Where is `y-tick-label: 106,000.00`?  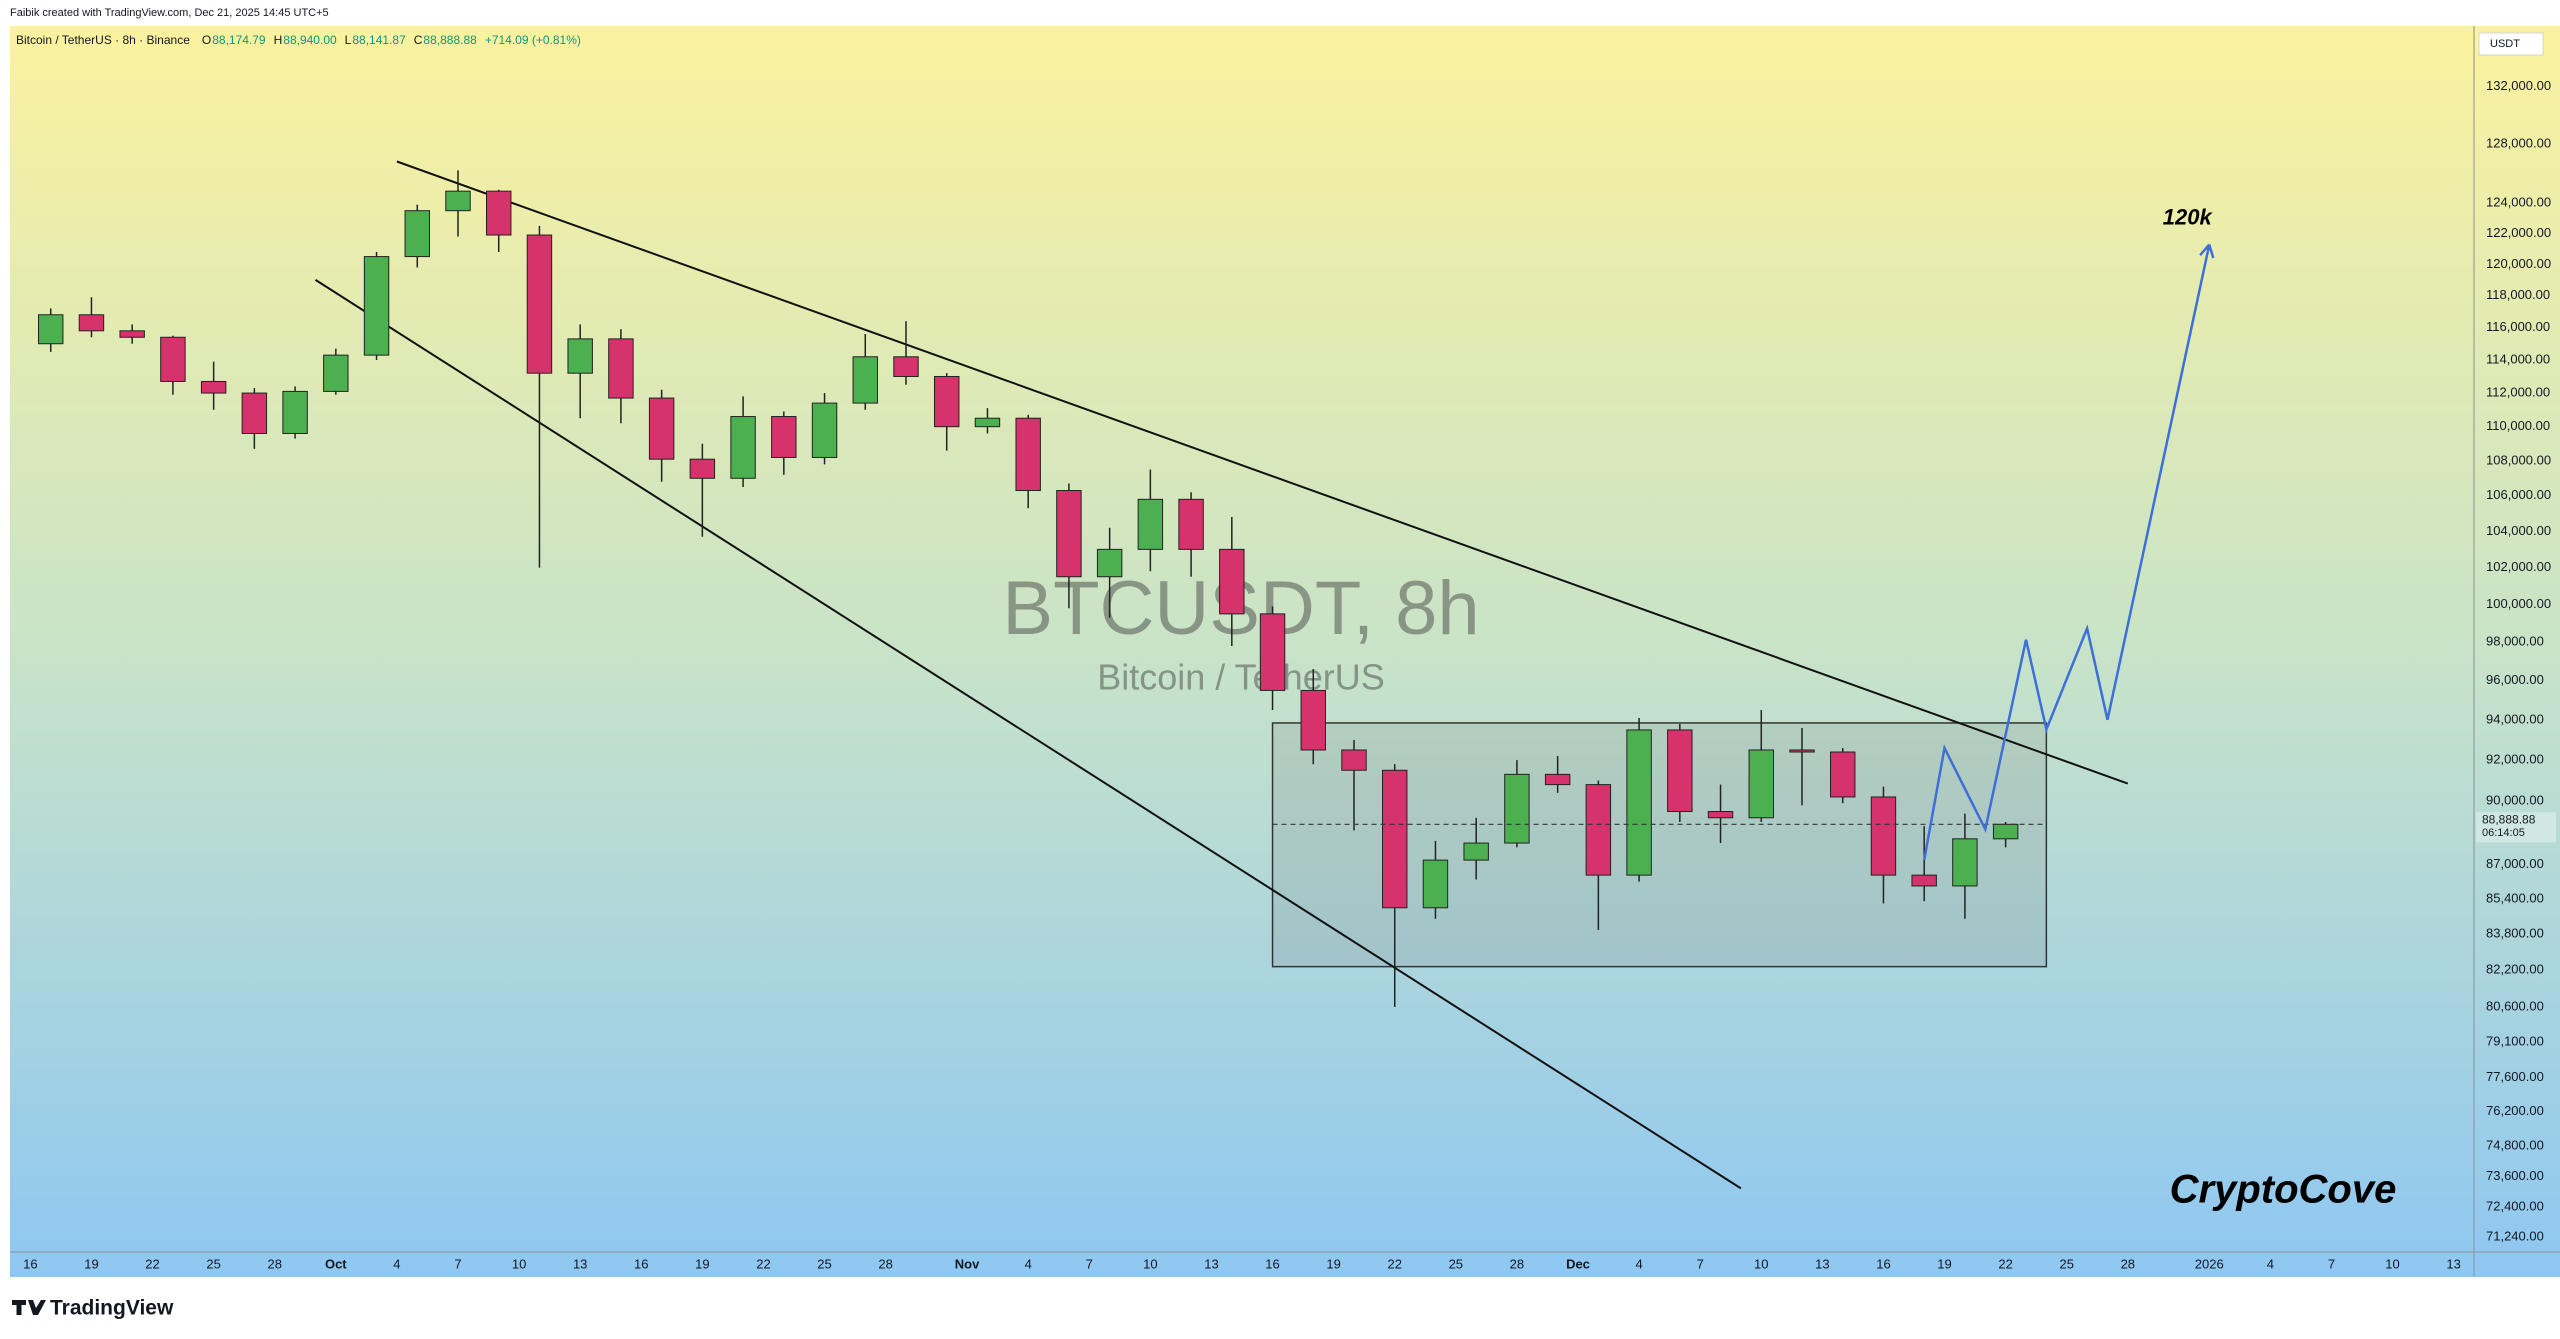
y-tick-label: 106,000.00 is located at coordinates (2518, 494).